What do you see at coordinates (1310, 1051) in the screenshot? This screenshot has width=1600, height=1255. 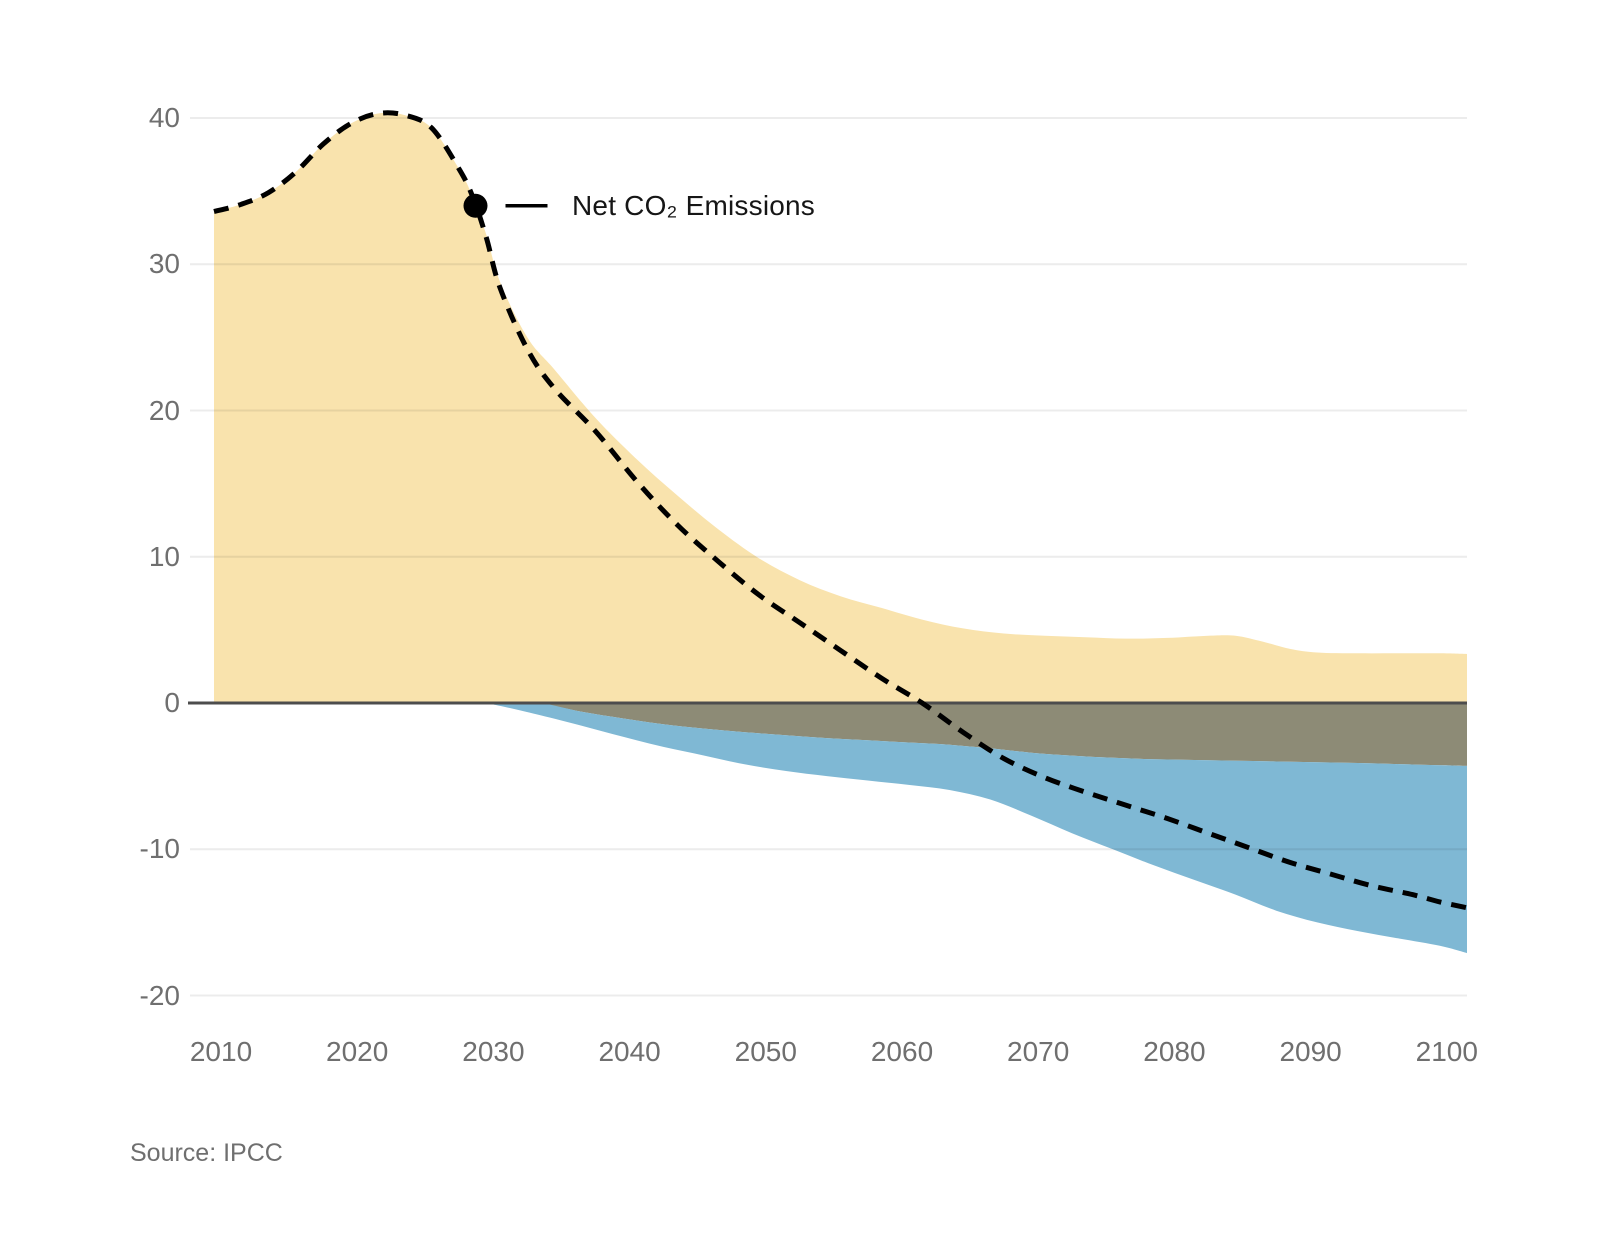 I see `x-tick-label: 2090` at bounding box center [1310, 1051].